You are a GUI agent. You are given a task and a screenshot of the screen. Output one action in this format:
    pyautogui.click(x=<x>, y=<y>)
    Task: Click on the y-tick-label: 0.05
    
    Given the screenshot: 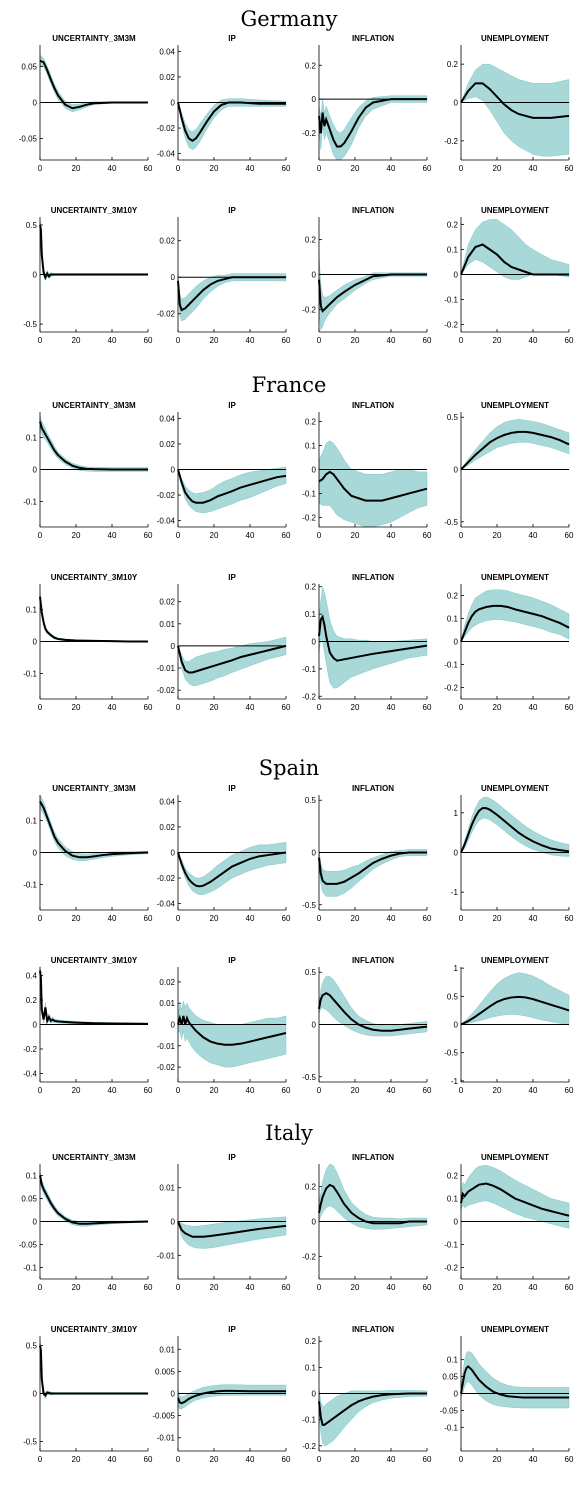 What is the action you would take?
    pyautogui.click(x=29, y=1199)
    